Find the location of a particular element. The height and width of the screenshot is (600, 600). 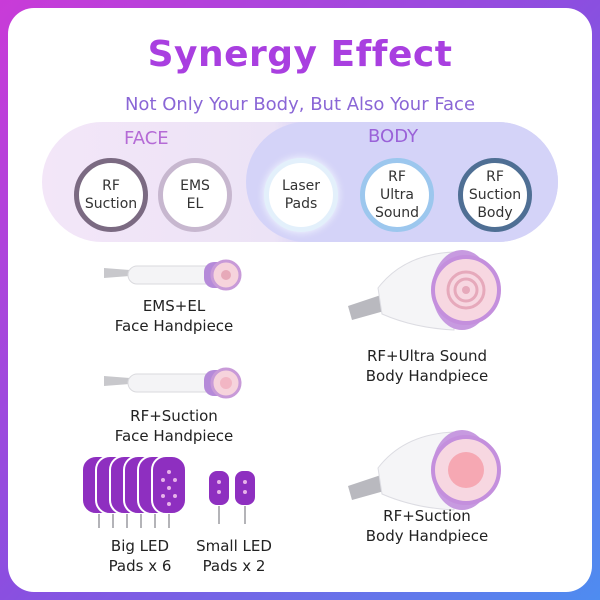

rf-ultrasound-handpiece-image is located at coordinates (424, 290).